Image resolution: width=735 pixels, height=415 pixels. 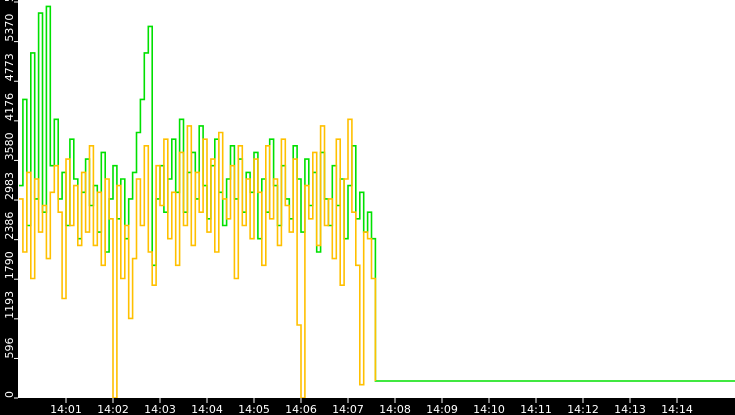 What do you see at coordinates (9, 1) in the screenshot?
I see `y-tick-label: 5967` at bounding box center [9, 1].